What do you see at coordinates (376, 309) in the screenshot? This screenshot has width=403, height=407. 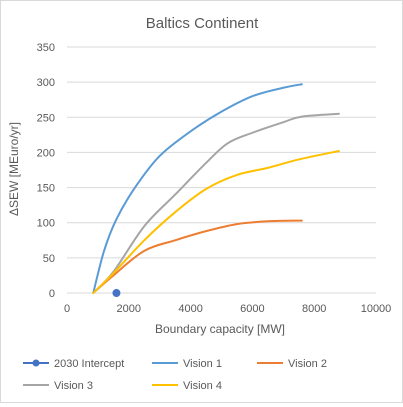 I see `x-tick-label: 10000` at bounding box center [376, 309].